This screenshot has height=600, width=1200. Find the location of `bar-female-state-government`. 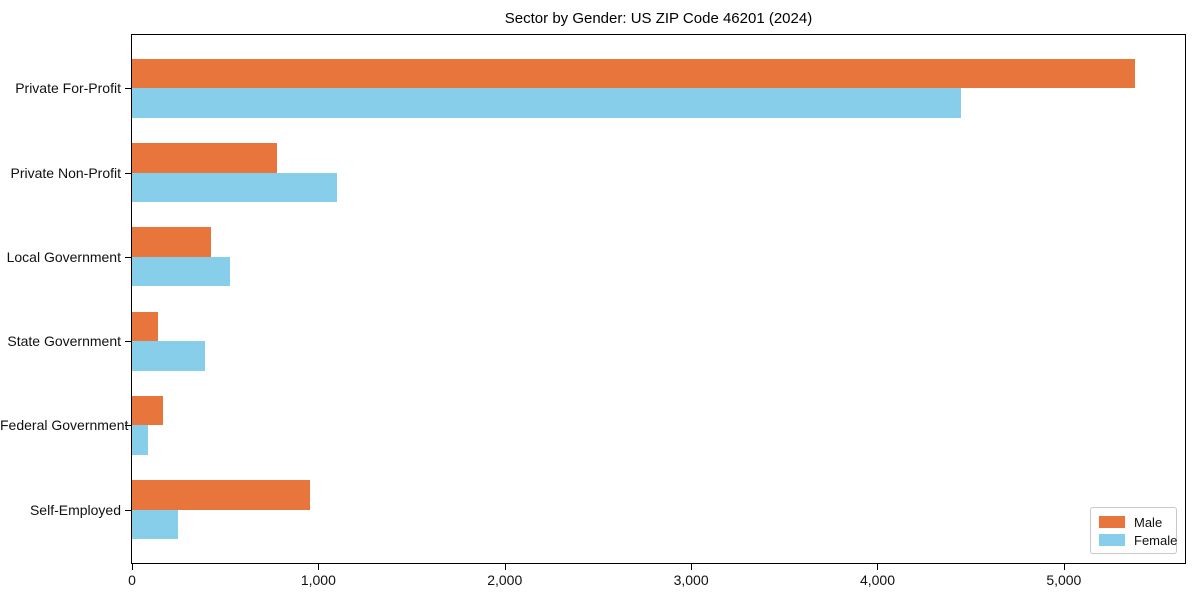

bar-female-state-government is located at coordinates (168, 356).